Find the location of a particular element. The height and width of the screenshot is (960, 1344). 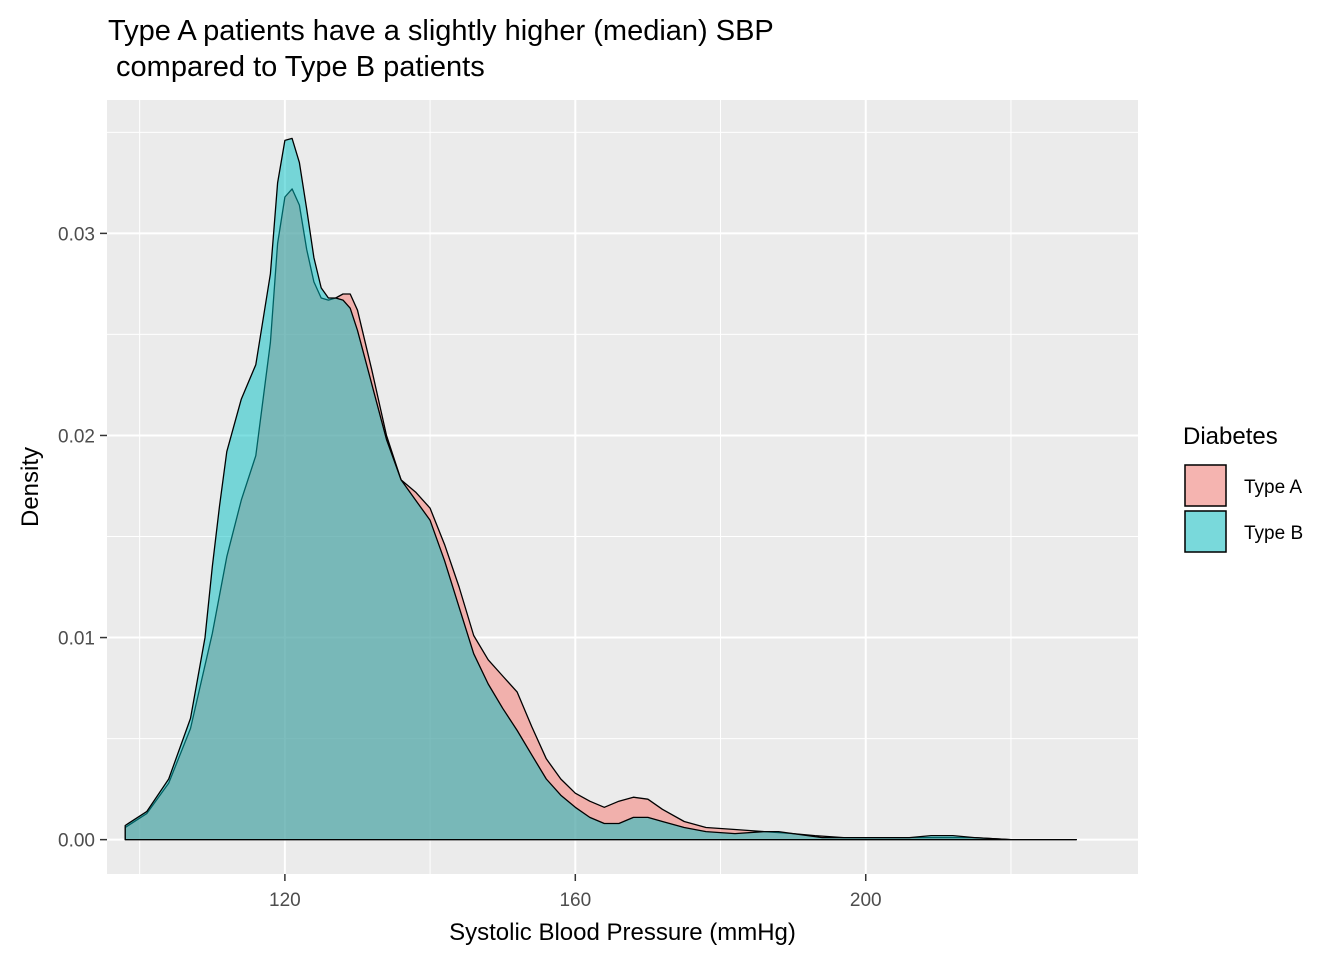

y-tick-label: 0.03 is located at coordinates (76, 234).